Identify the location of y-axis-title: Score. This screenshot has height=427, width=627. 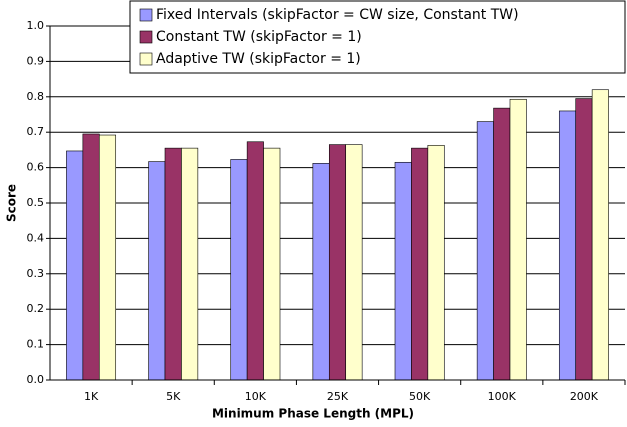
(12, 203).